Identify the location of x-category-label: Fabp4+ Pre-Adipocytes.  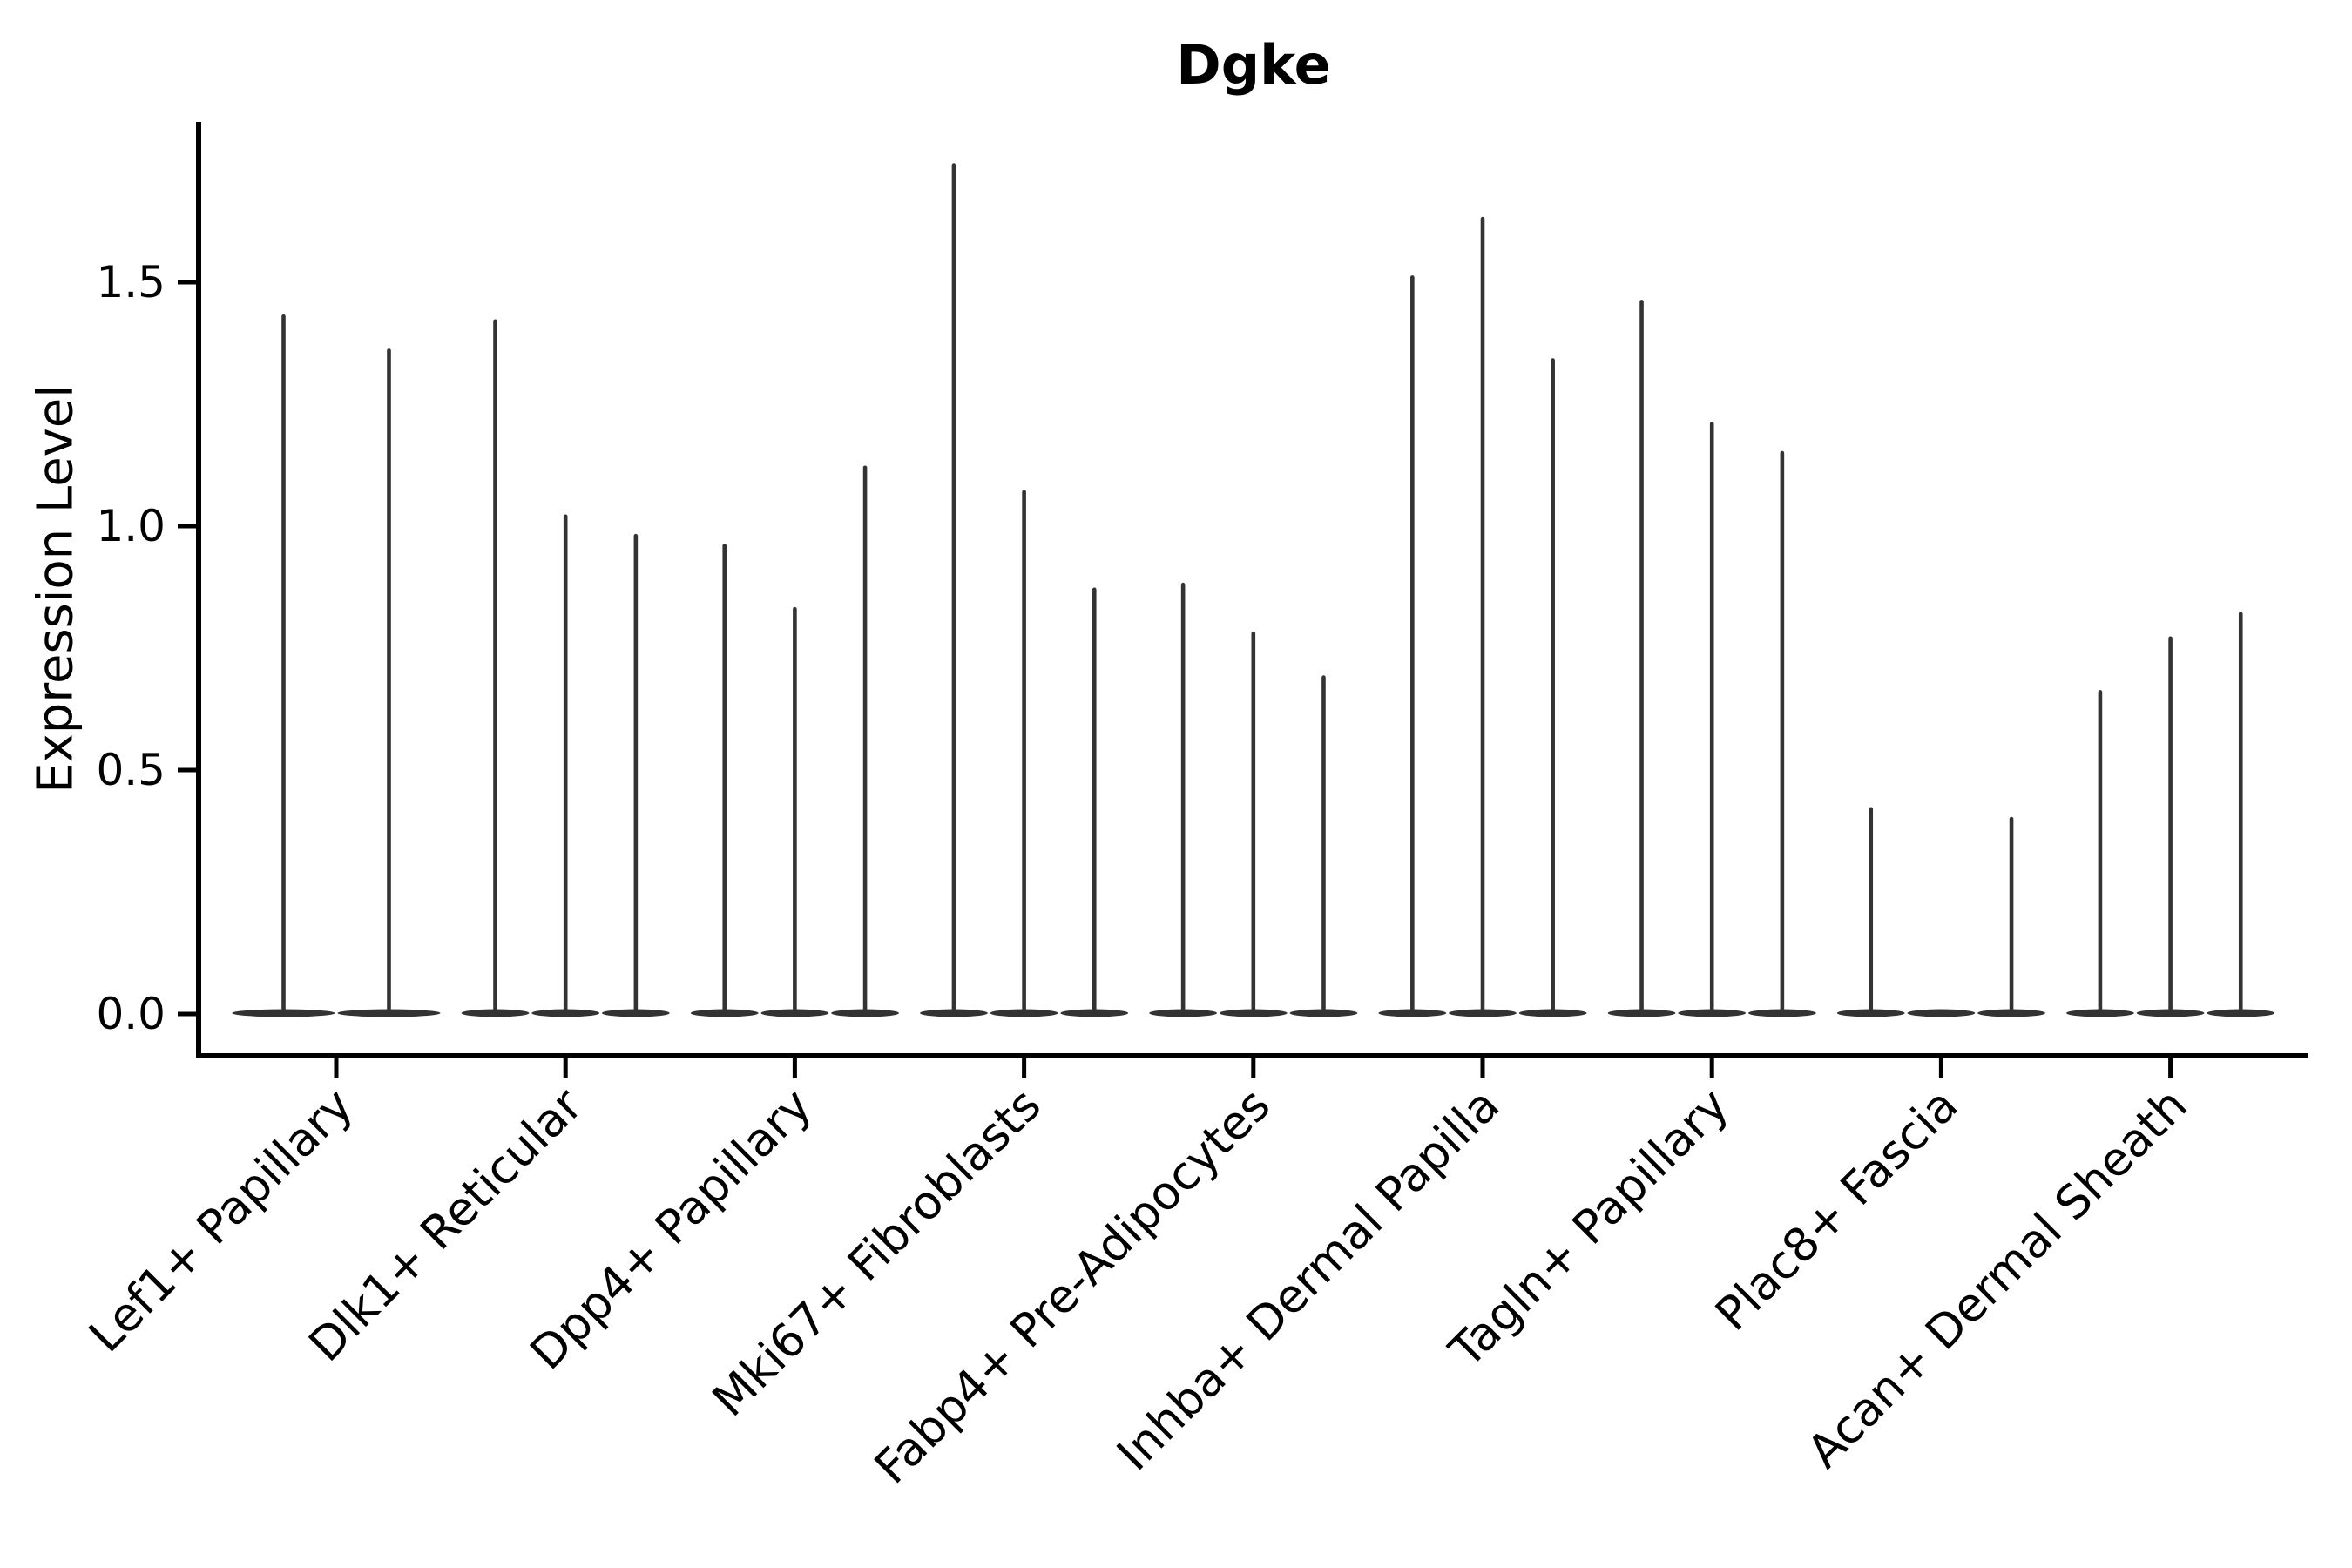
(1073, 1286).